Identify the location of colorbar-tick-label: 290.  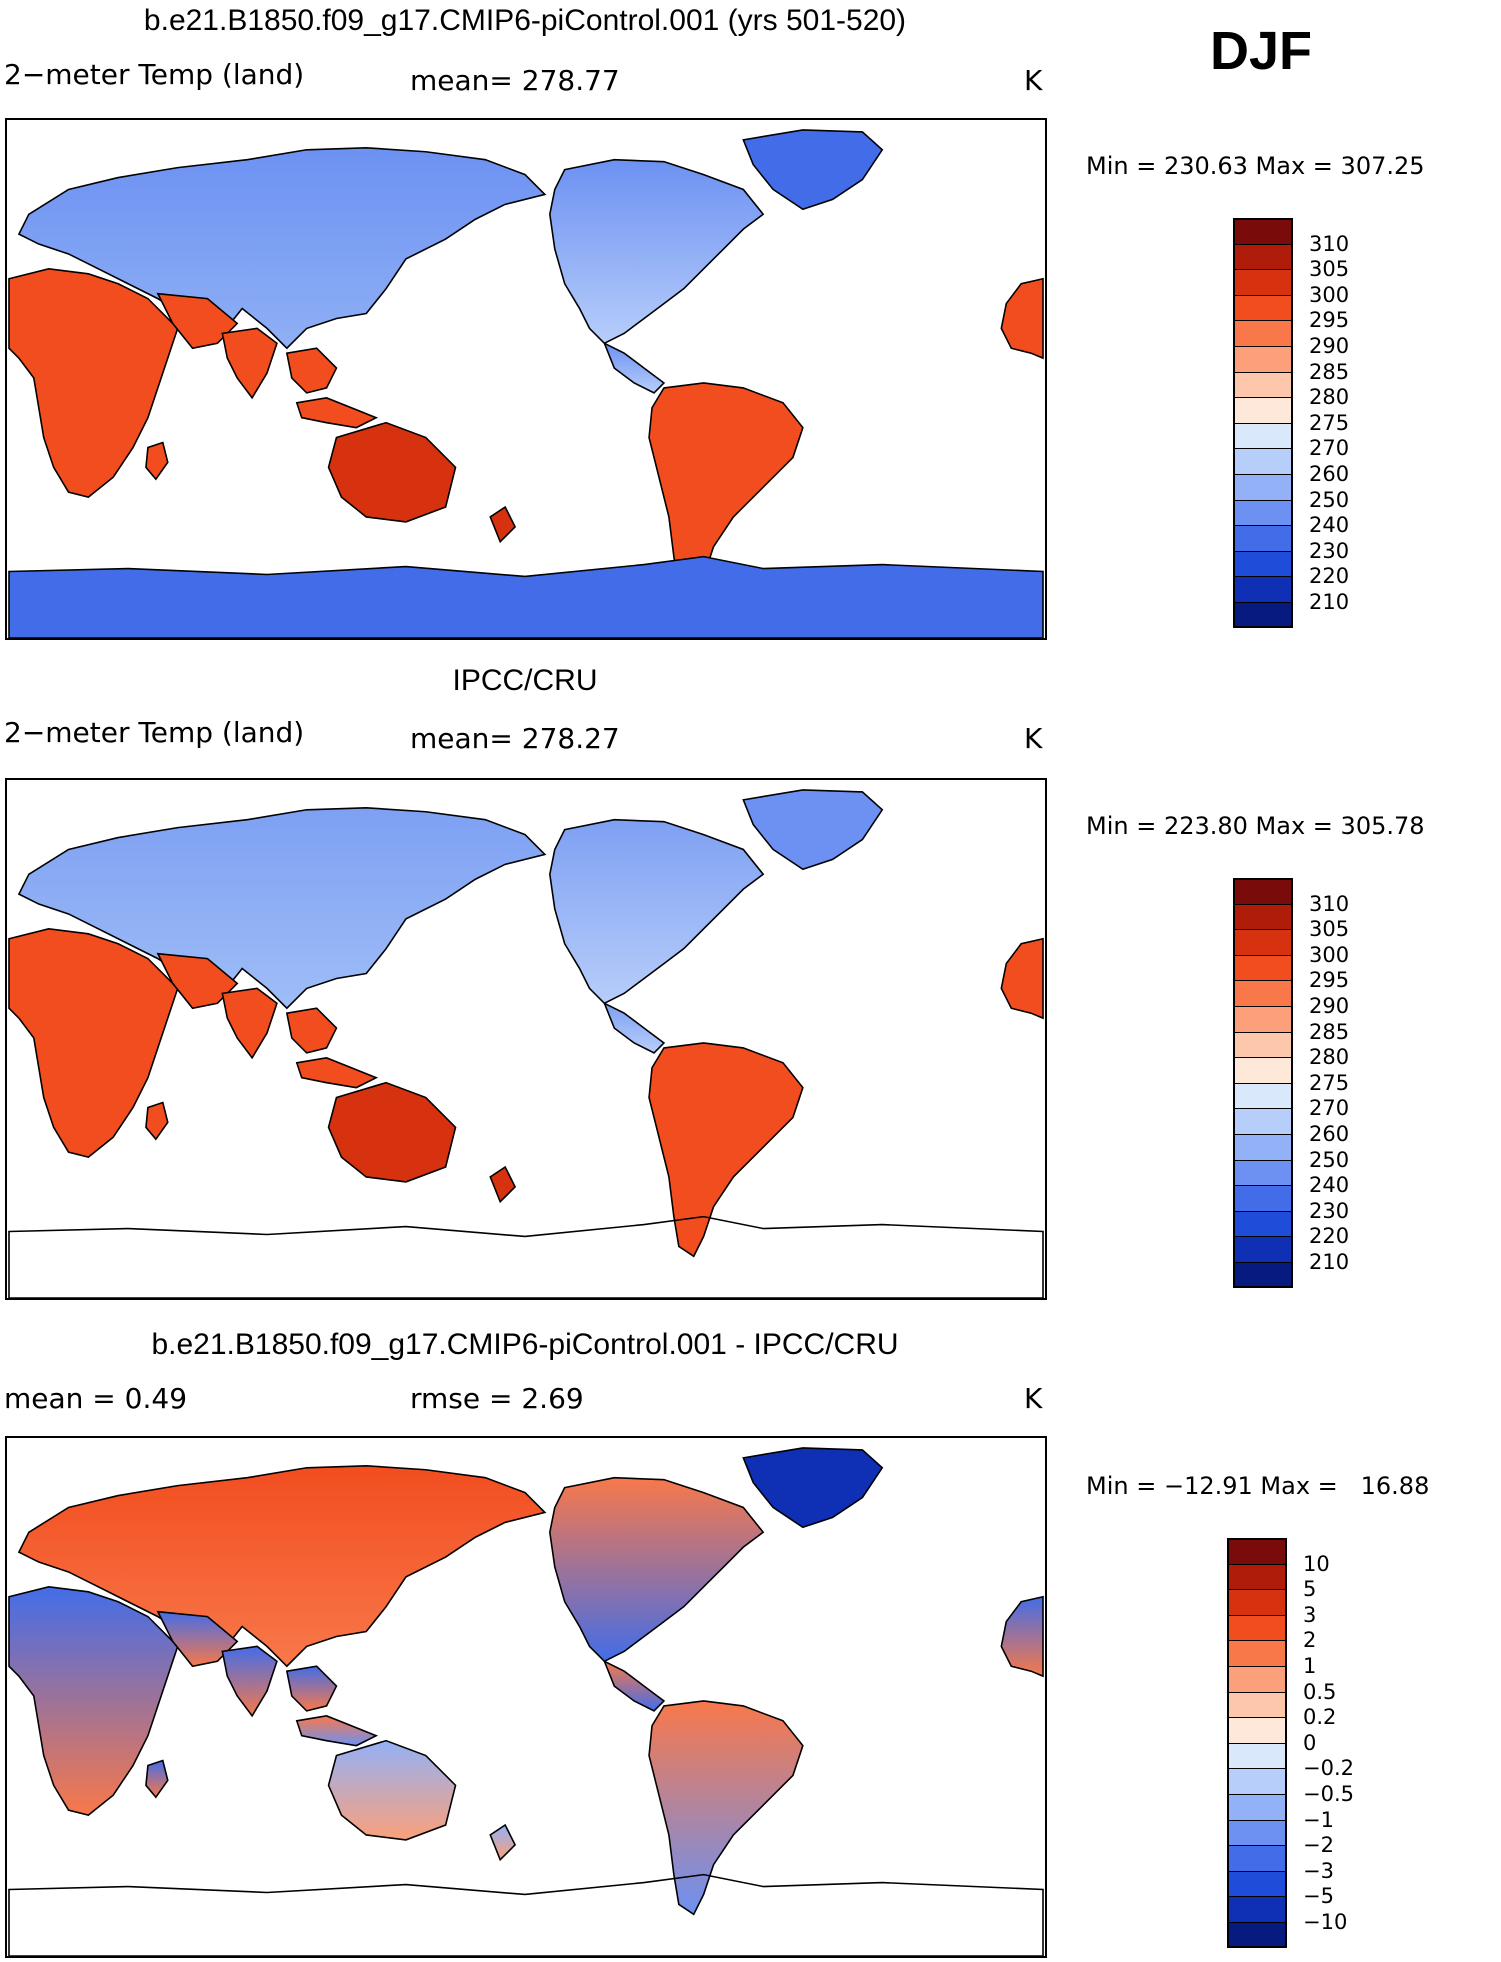
(1329, 346).